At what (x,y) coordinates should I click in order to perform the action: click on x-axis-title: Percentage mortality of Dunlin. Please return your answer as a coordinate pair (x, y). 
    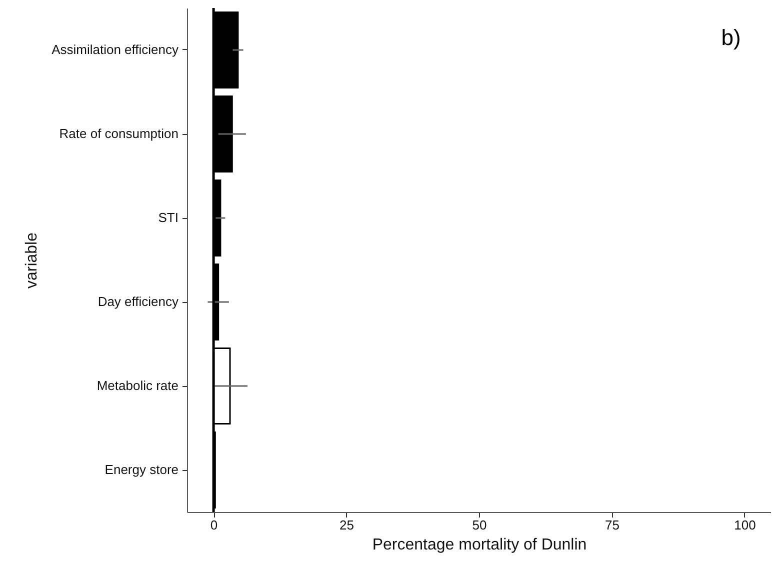
    Looking at the image, I should click on (479, 545).